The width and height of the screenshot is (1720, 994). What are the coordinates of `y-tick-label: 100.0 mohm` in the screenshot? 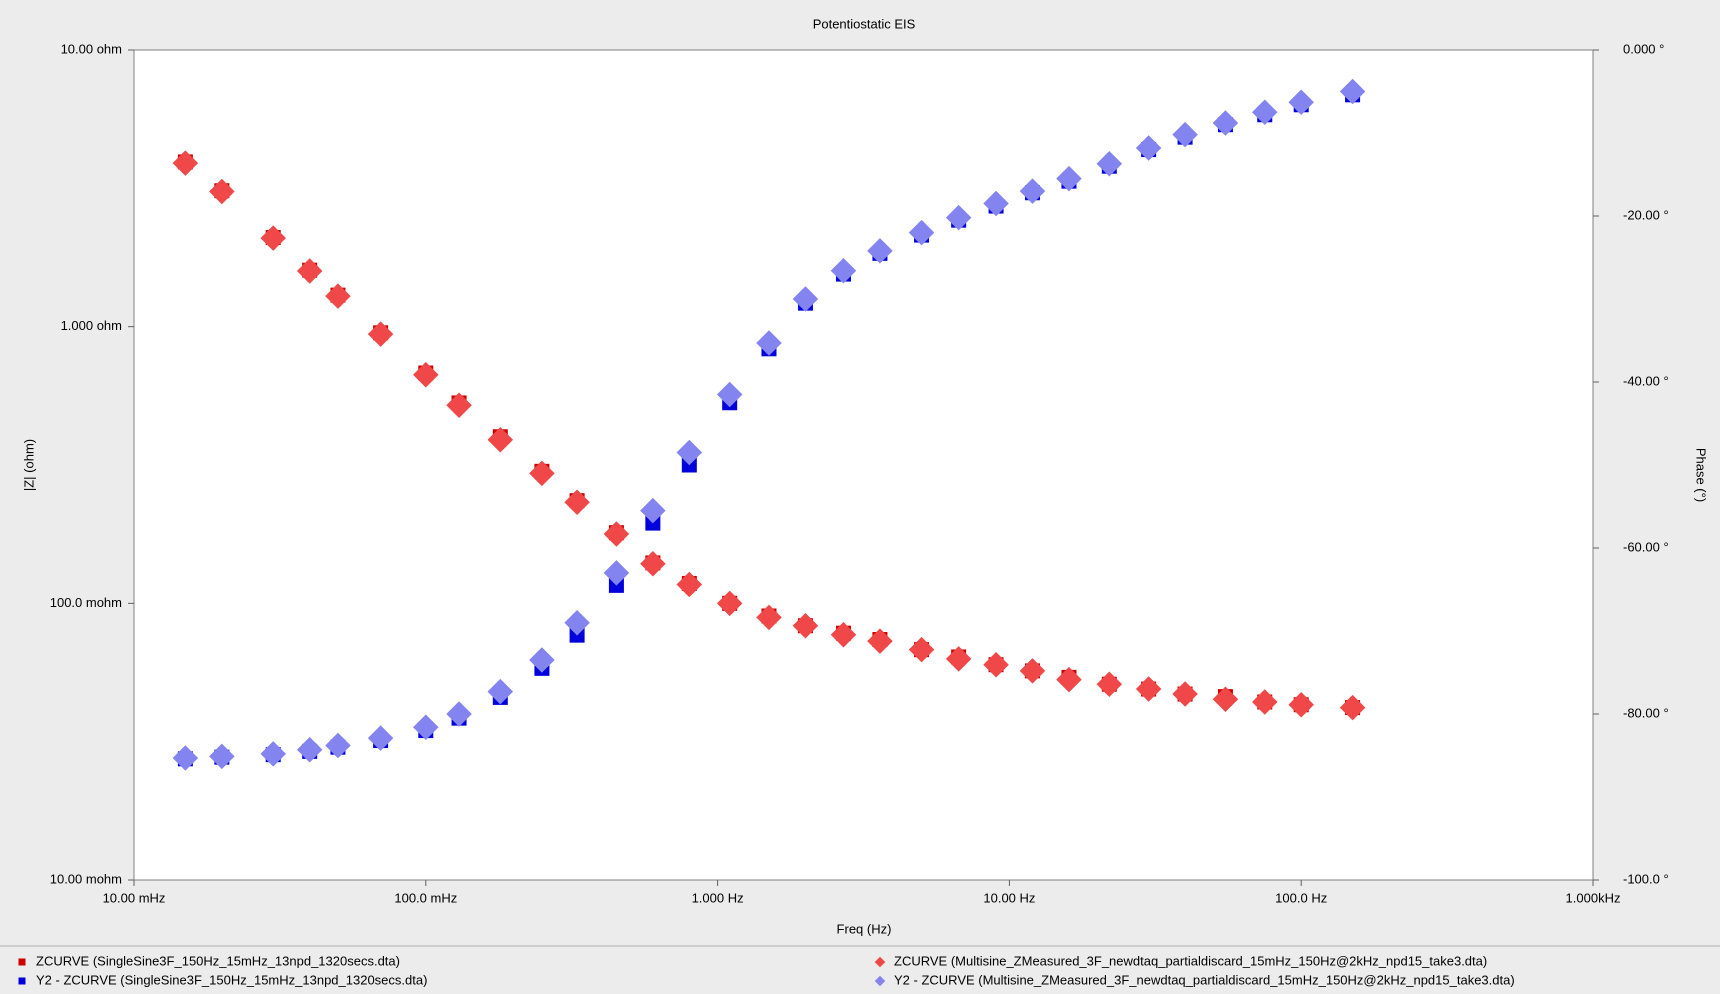 It's located at (86, 602).